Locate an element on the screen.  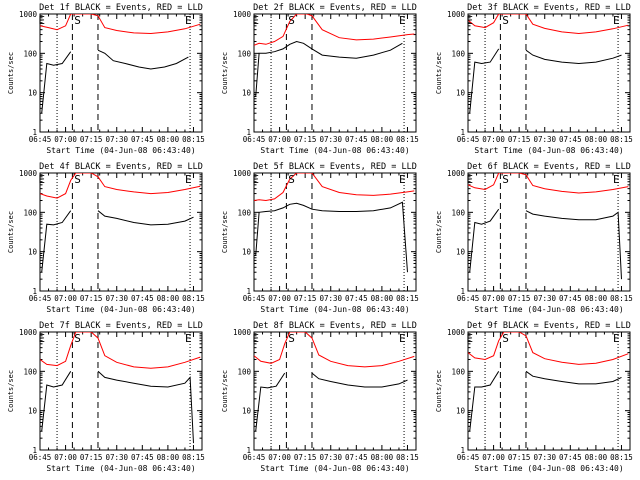
panel-title: Det 5f BLACK = Events, RED = LLD is located at coordinates (335, 167).